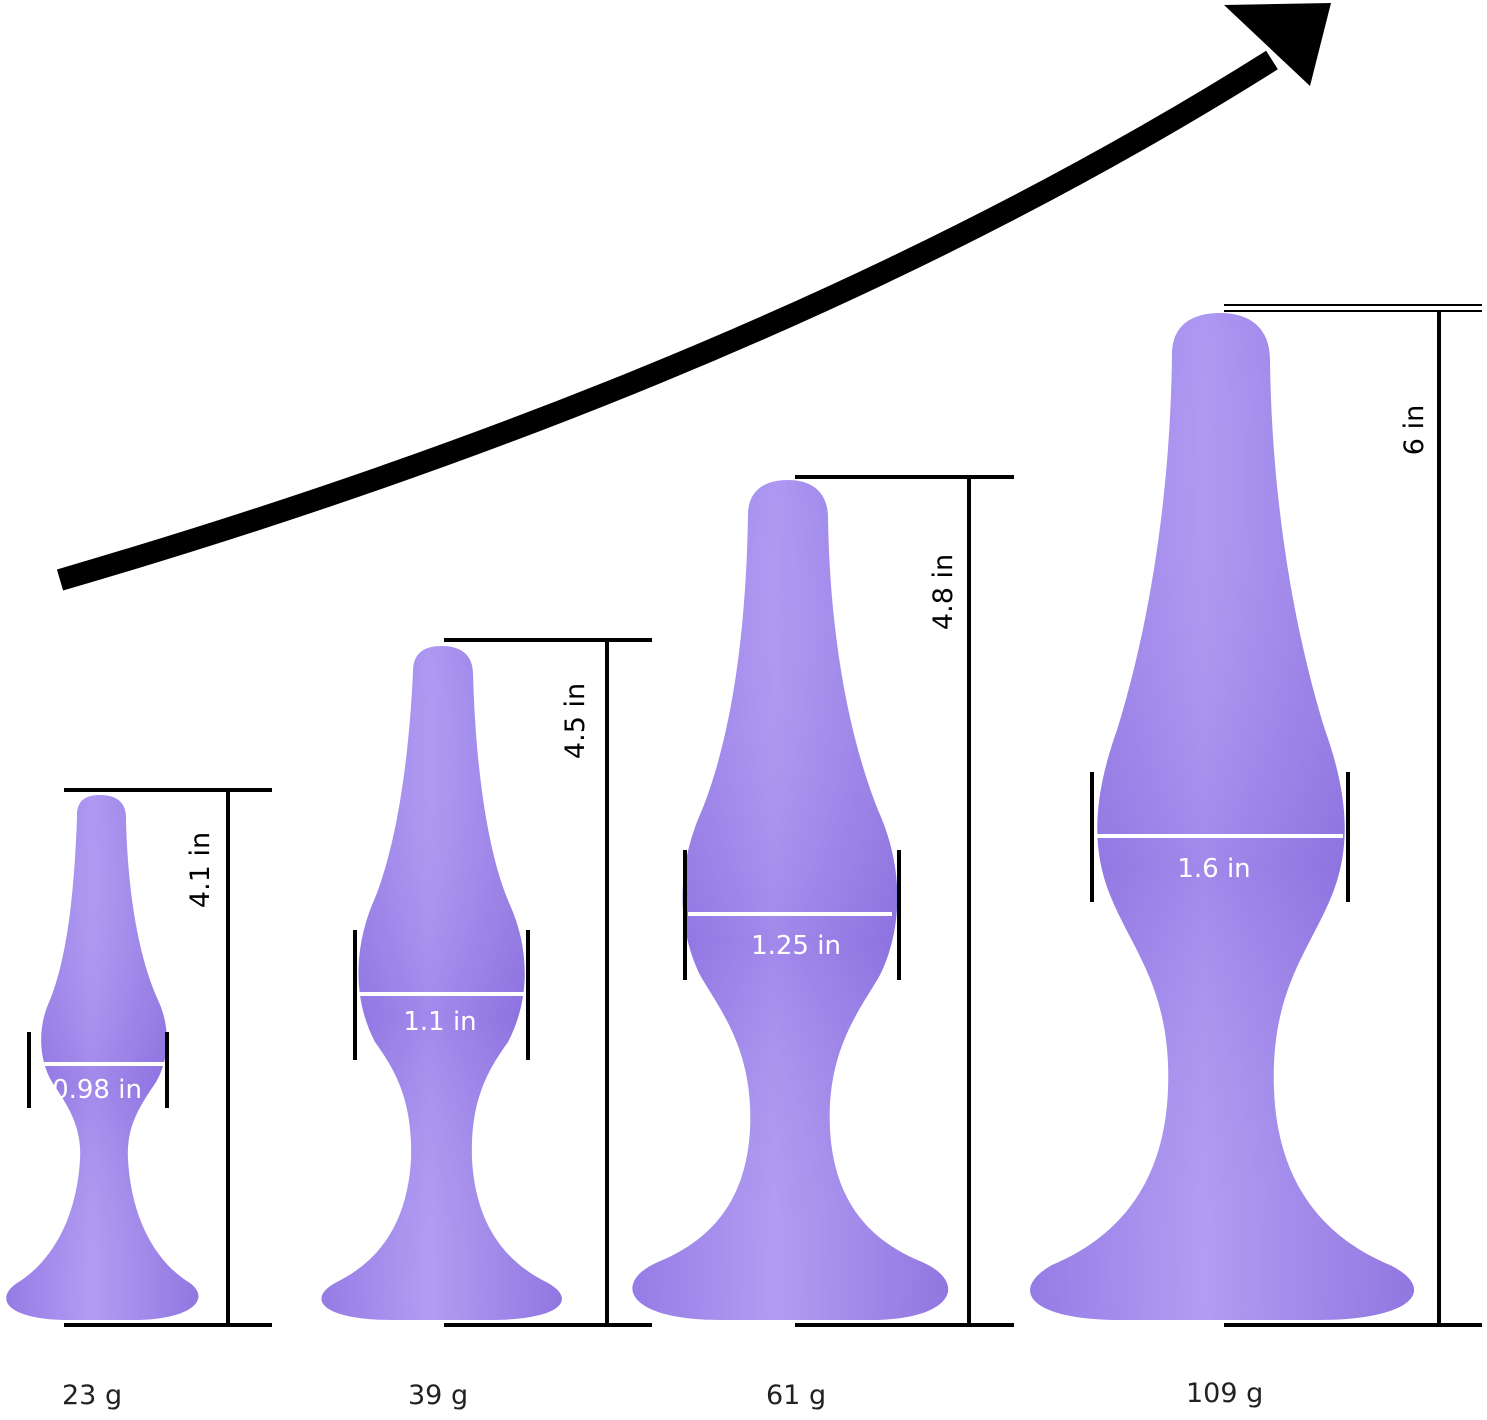 The height and width of the screenshot is (1420, 1487). What do you see at coordinates (439, 1022) in the screenshot?
I see `item-2-width-label: 1.1 in` at bounding box center [439, 1022].